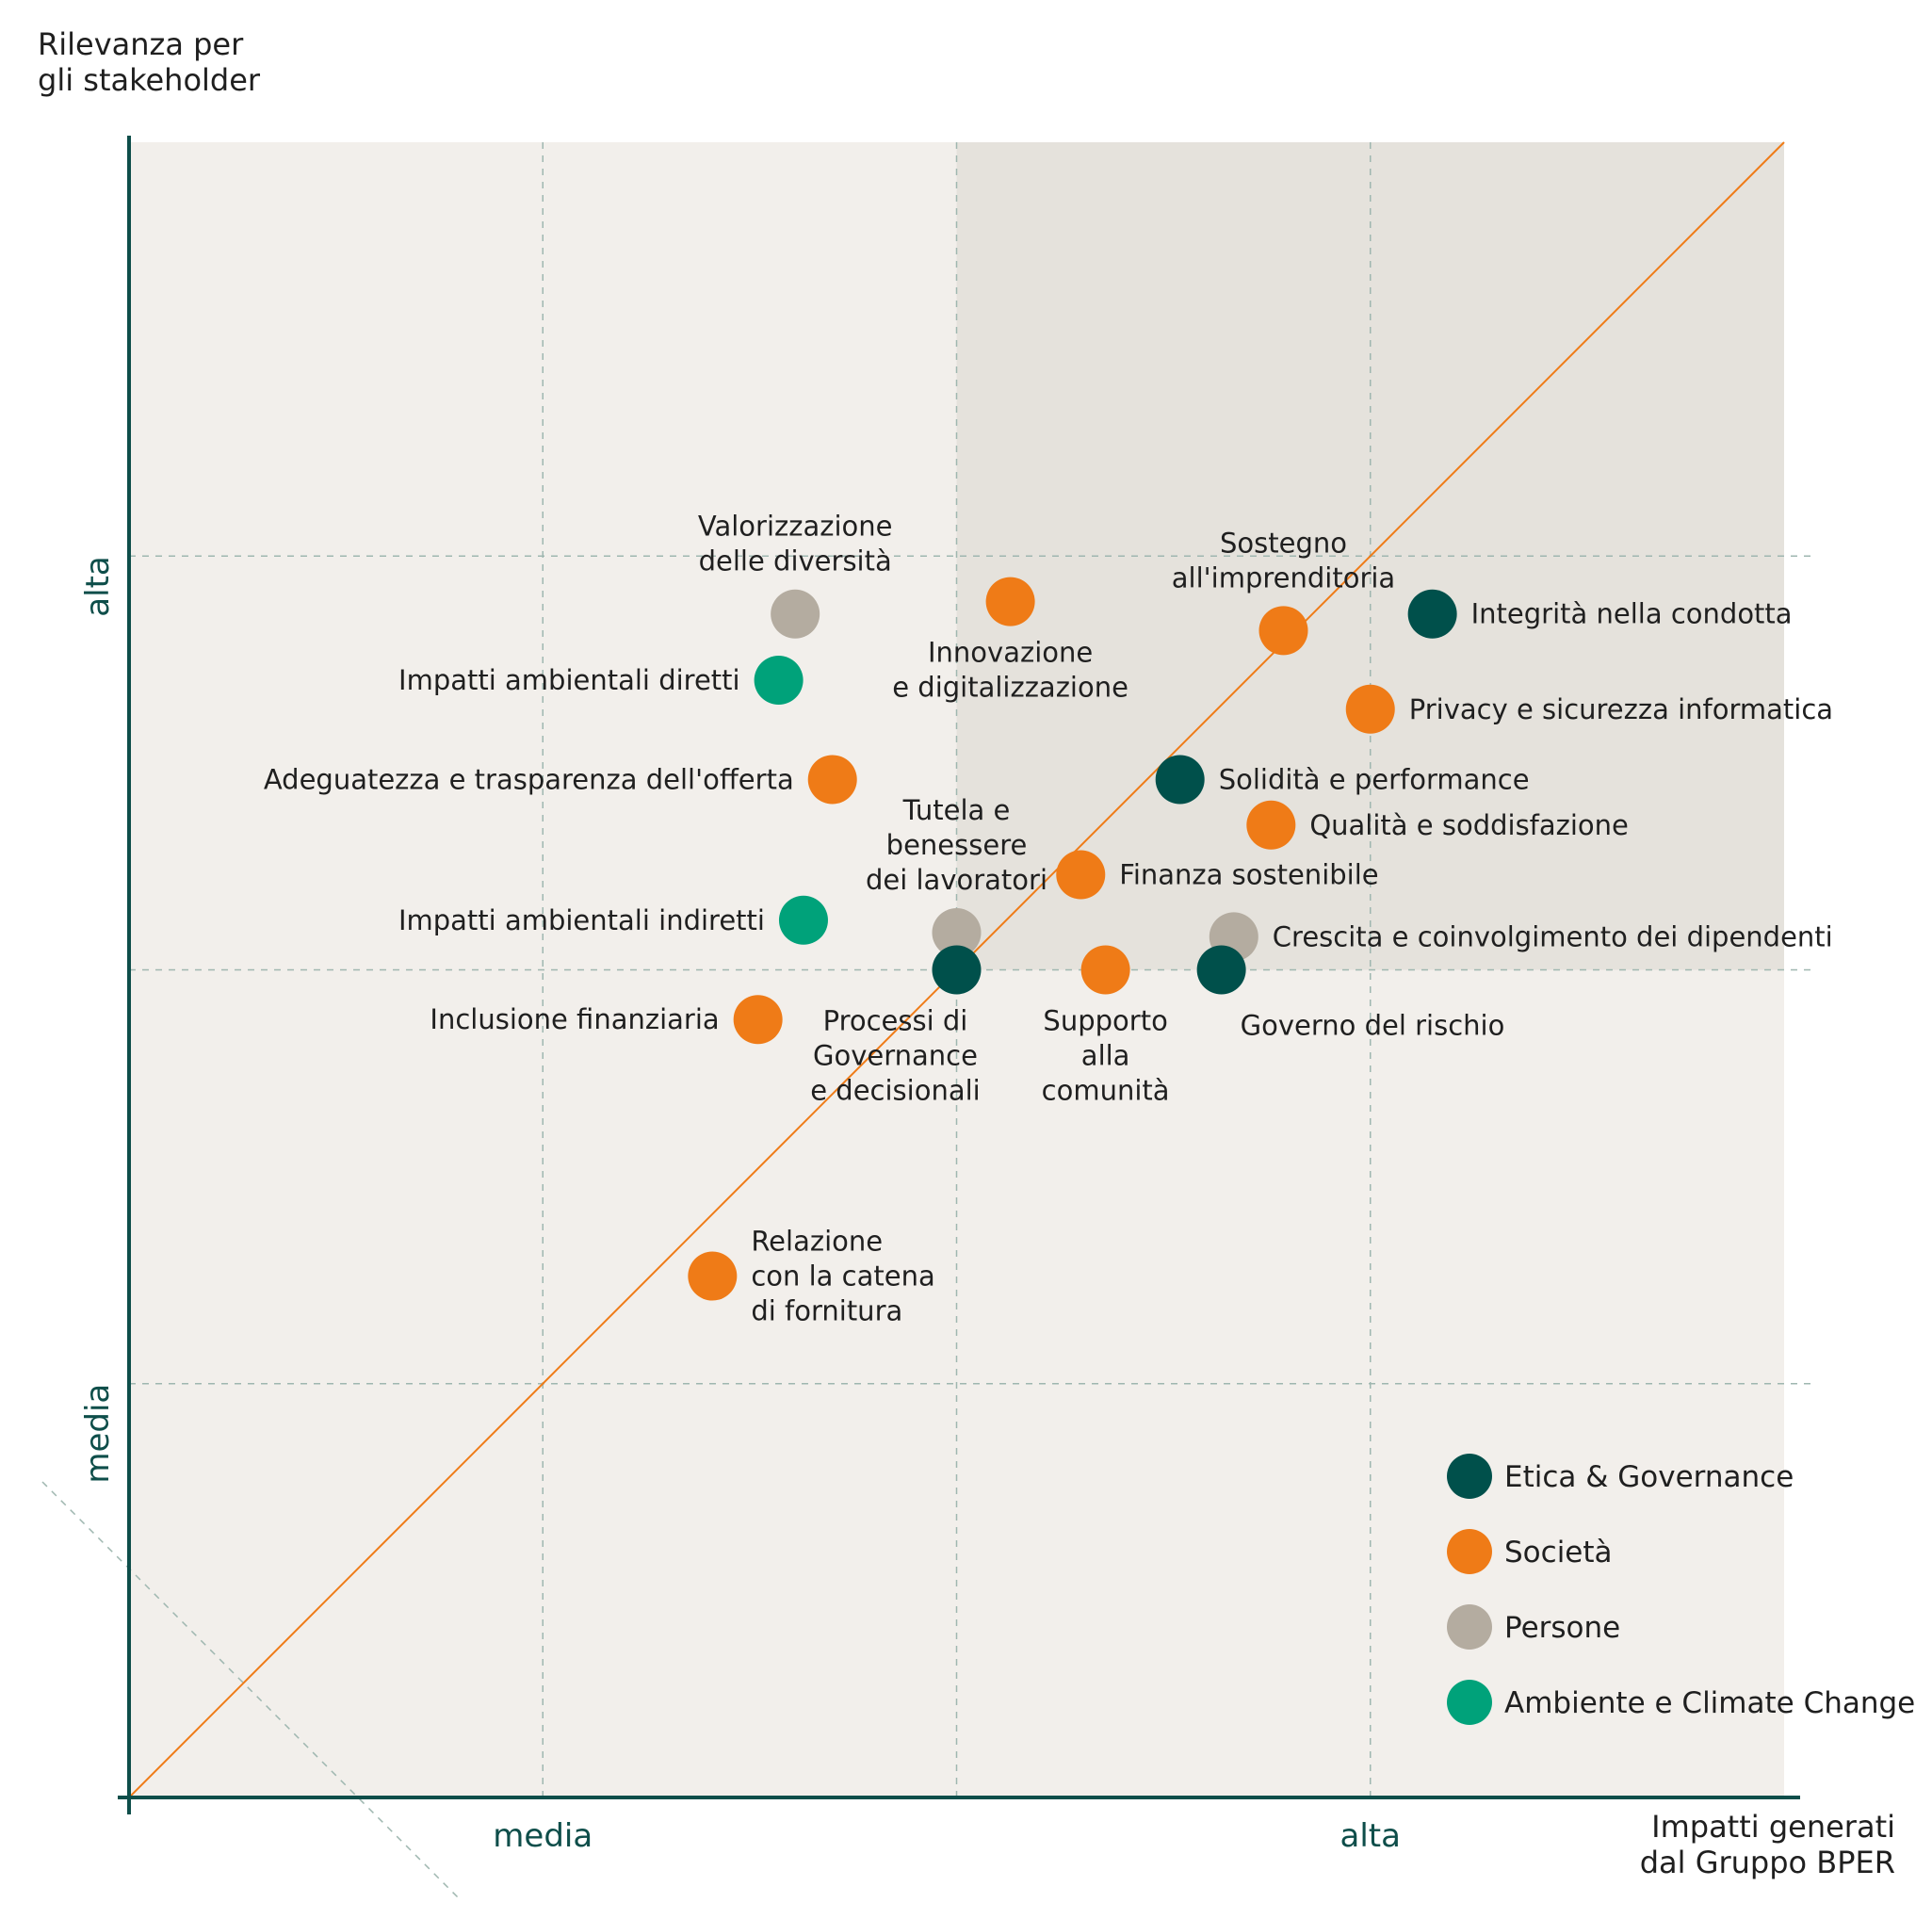  Describe the element at coordinates (1632, 614) in the screenshot. I see `label-integrita-nella-condotta: Integrità nella condotta` at that location.